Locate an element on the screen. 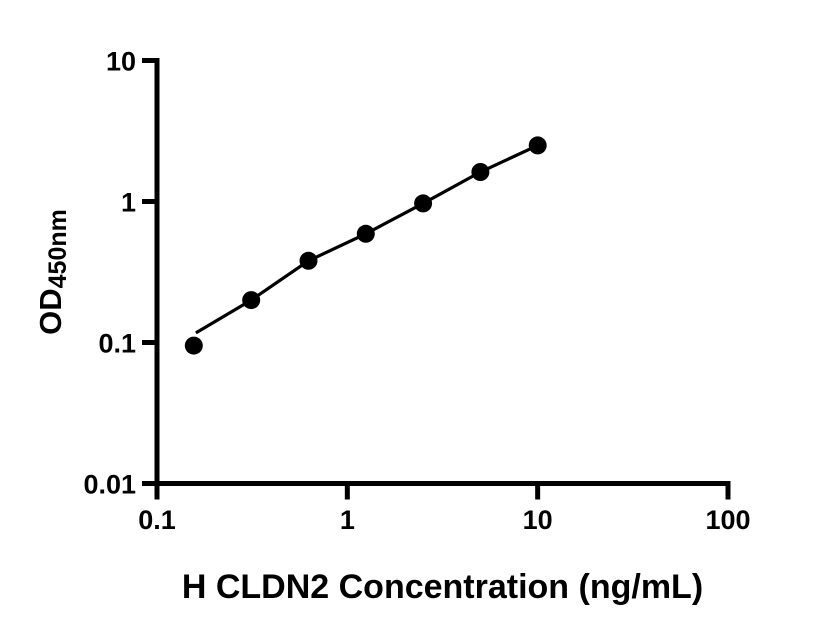 This screenshot has width=816, height=640. x-axis-title: H CLDN2 Concentration (ng/mL) is located at coordinates (442, 587).